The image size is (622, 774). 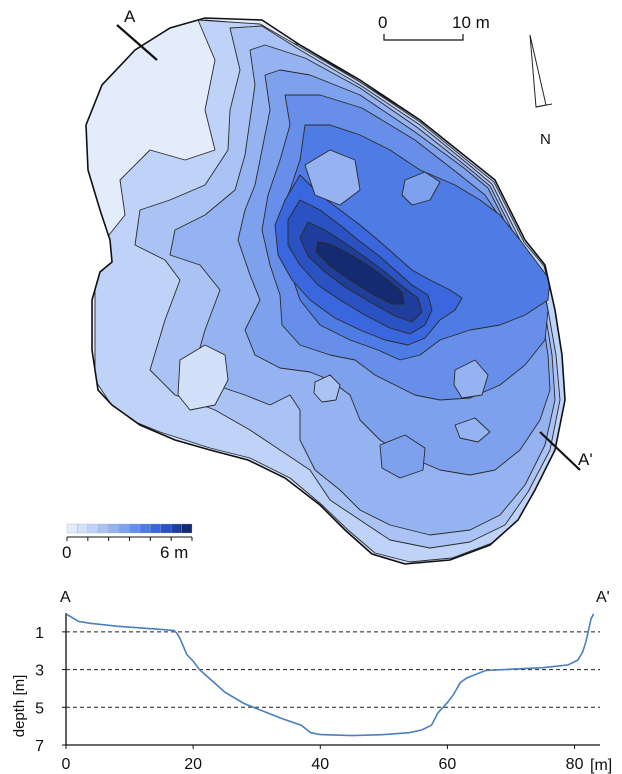 I want to click on scale-bar-zero: 0, so click(x=382, y=22).